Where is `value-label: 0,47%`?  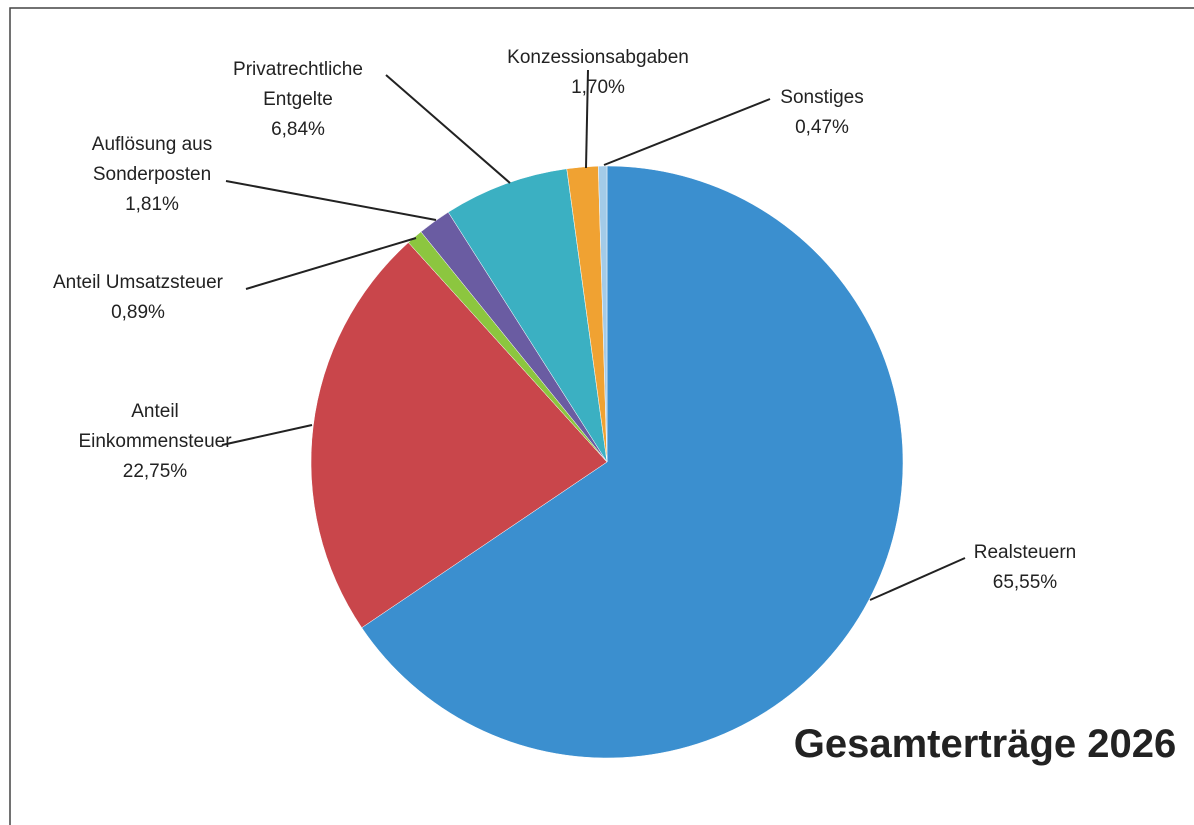
value-label: 0,47% is located at coordinates (822, 127).